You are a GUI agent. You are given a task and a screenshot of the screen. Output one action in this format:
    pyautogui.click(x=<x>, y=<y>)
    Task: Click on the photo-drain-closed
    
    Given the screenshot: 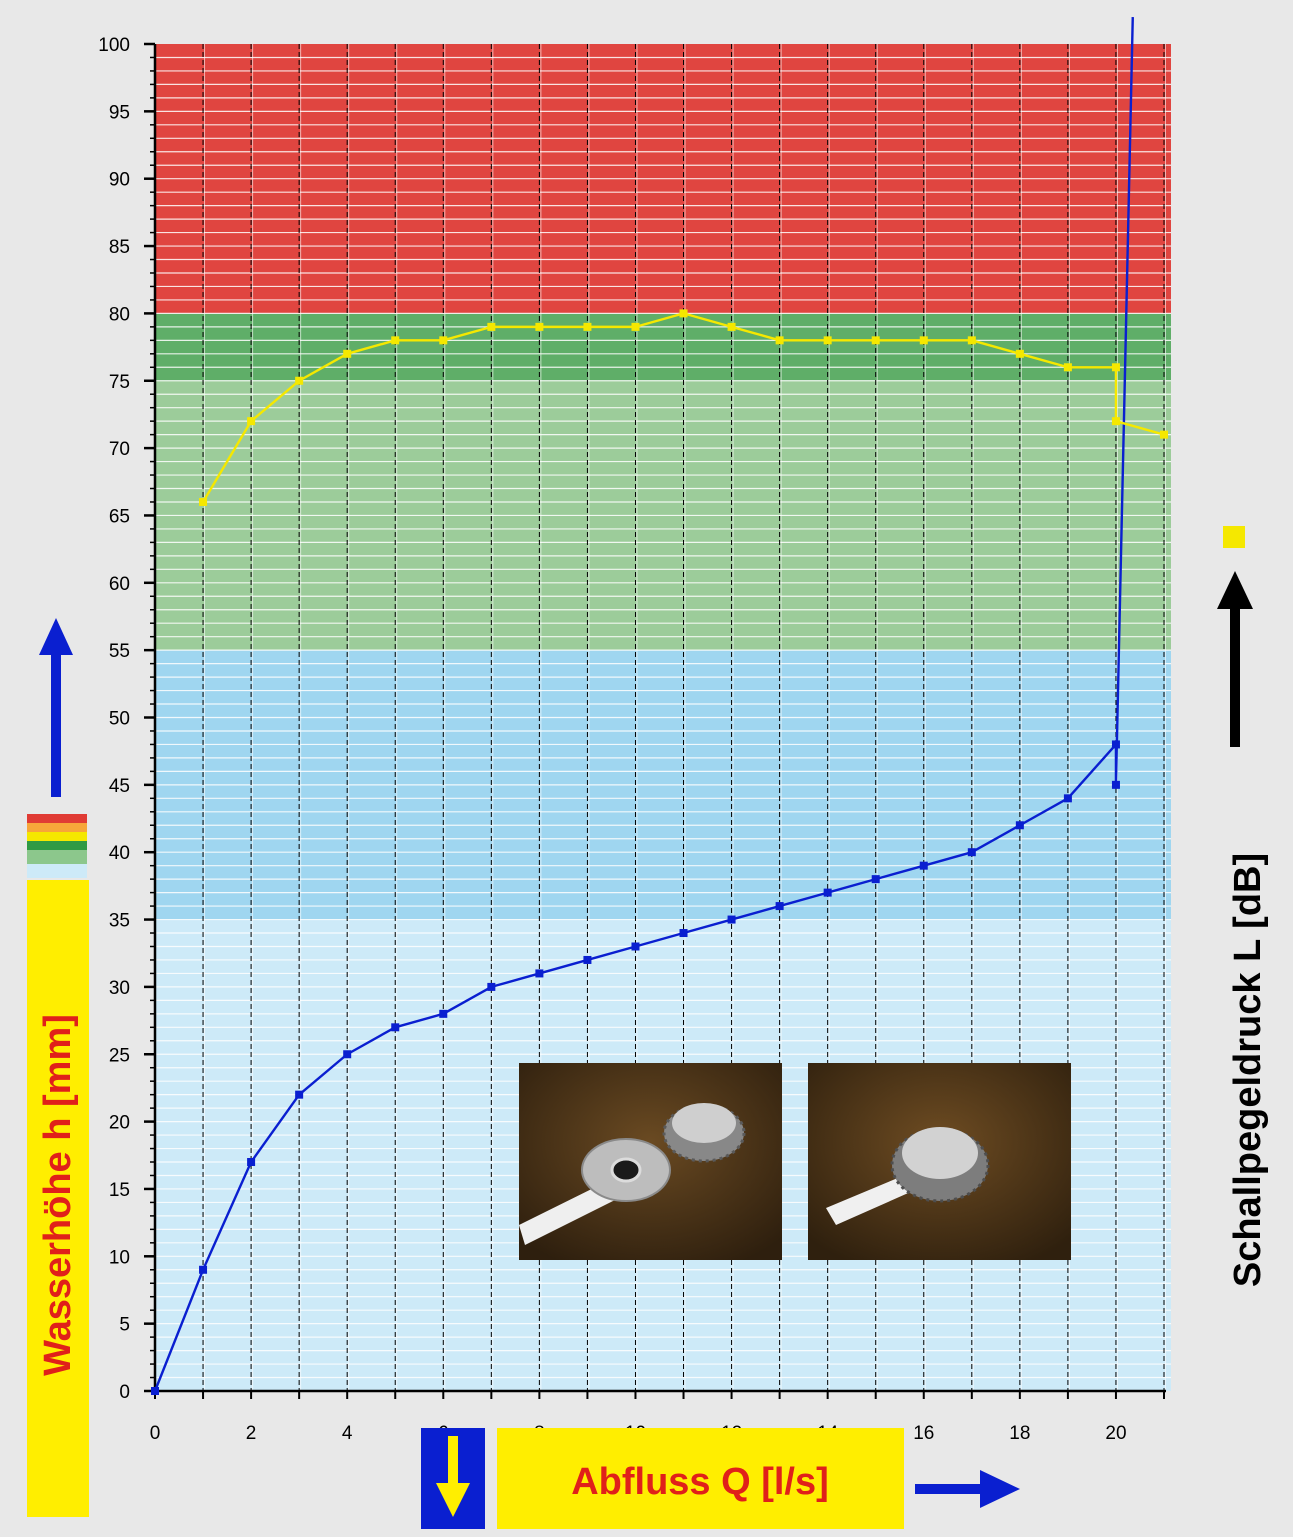 What is the action you would take?
    pyautogui.click(x=939, y=1161)
    